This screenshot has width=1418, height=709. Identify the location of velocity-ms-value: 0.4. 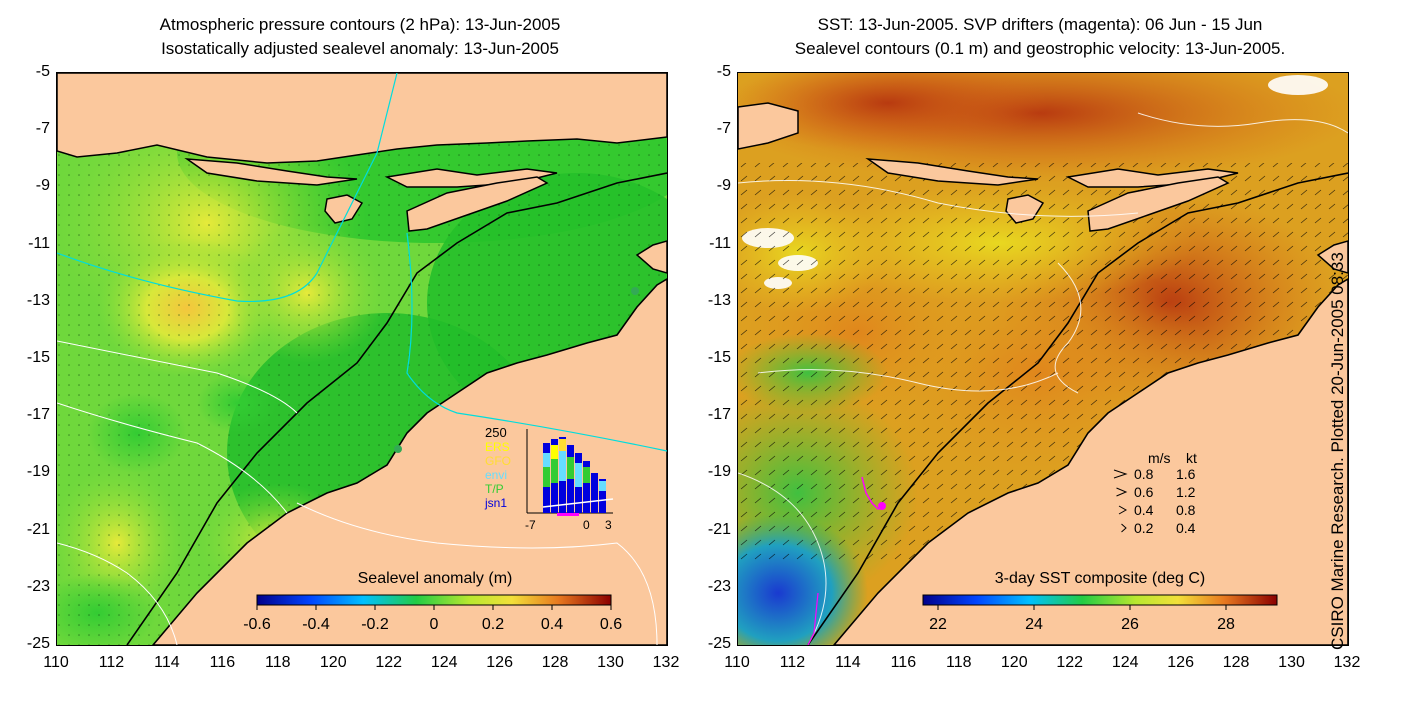
(1144, 510).